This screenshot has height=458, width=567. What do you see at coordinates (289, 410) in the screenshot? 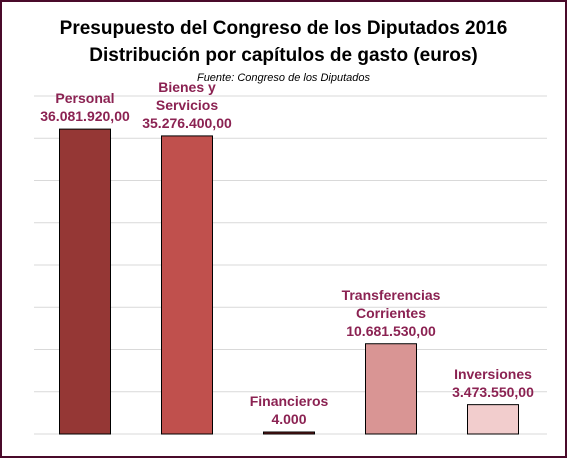
I see `bar-label-2: Financieros 4.000` at bounding box center [289, 410].